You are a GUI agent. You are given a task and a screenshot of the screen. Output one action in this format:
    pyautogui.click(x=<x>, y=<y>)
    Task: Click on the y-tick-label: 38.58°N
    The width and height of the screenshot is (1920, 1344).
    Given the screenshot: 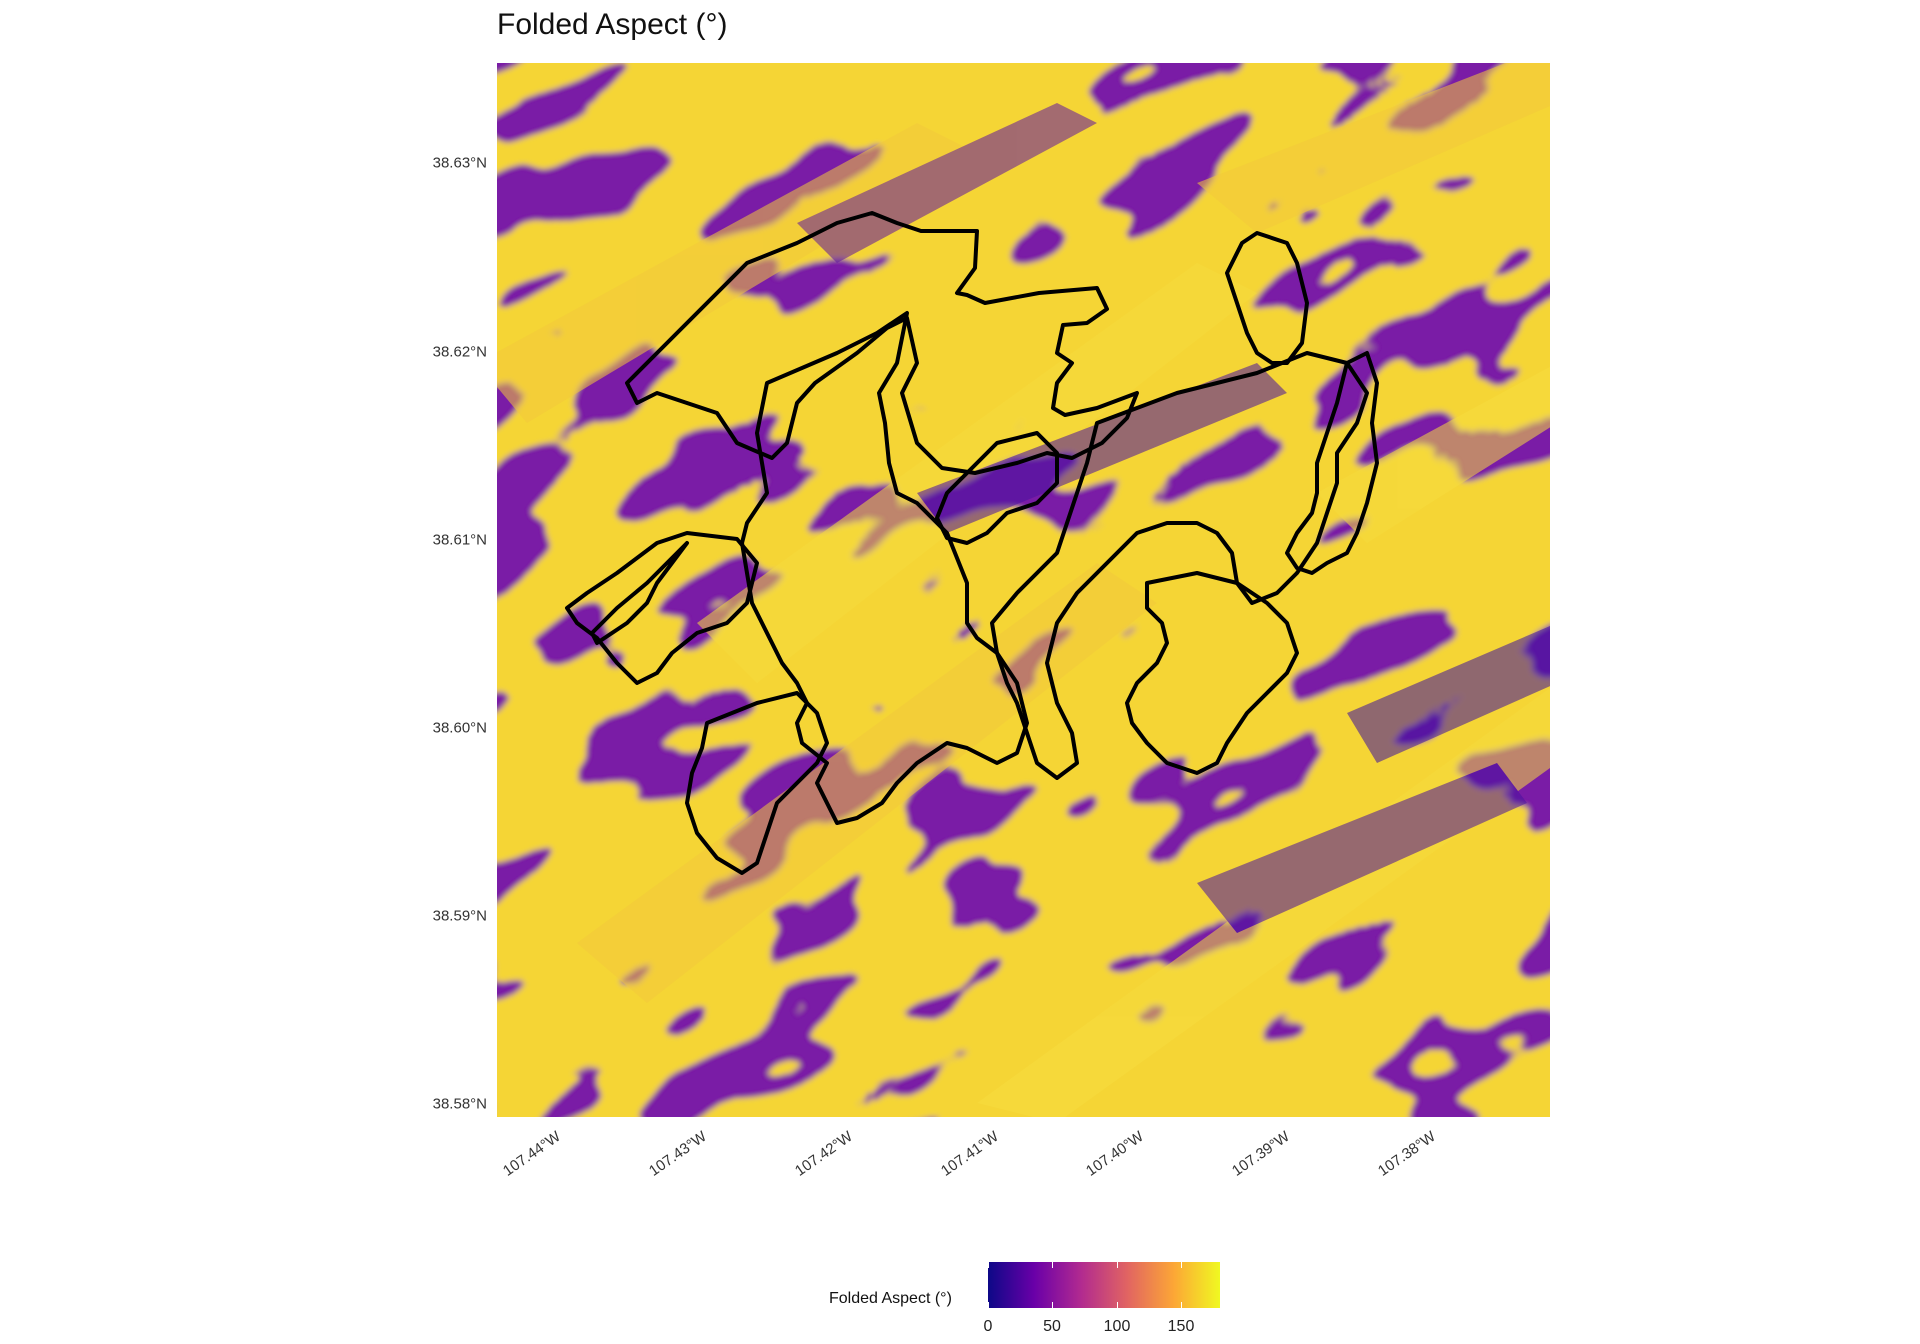 What is the action you would take?
    pyautogui.click(x=459, y=1104)
    